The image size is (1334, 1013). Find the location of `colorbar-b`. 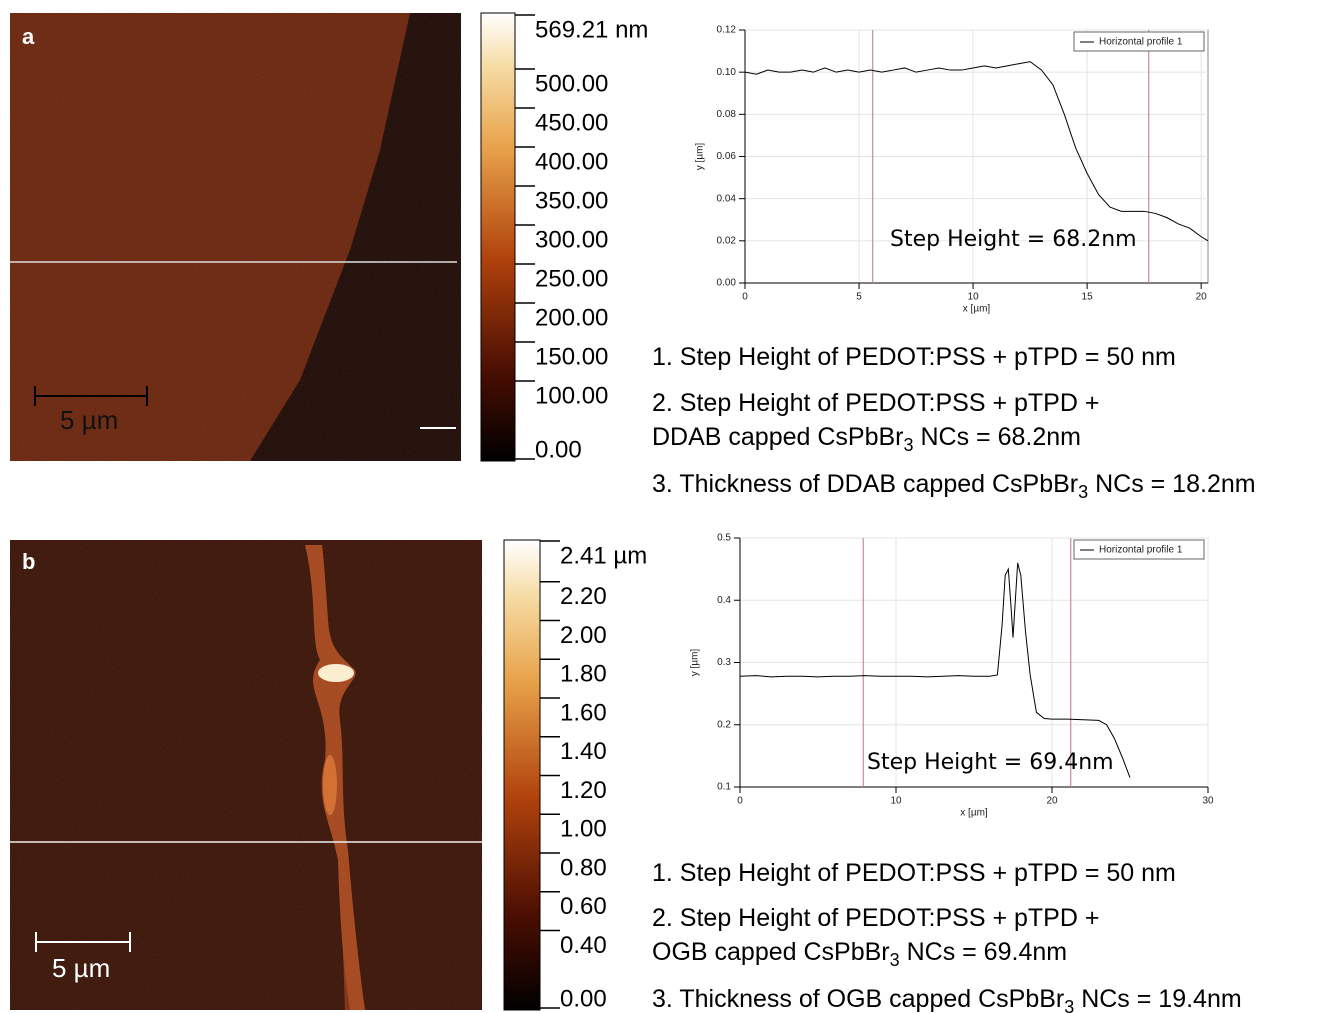

colorbar-b is located at coordinates (522, 775).